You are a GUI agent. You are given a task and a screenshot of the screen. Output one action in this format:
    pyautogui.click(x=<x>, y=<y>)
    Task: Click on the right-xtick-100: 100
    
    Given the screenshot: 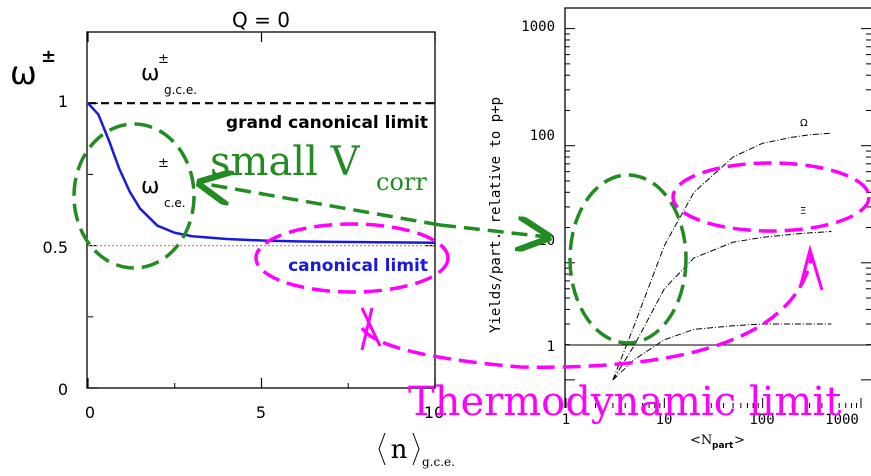 What is the action you would take?
    pyautogui.click(x=761, y=420)
    